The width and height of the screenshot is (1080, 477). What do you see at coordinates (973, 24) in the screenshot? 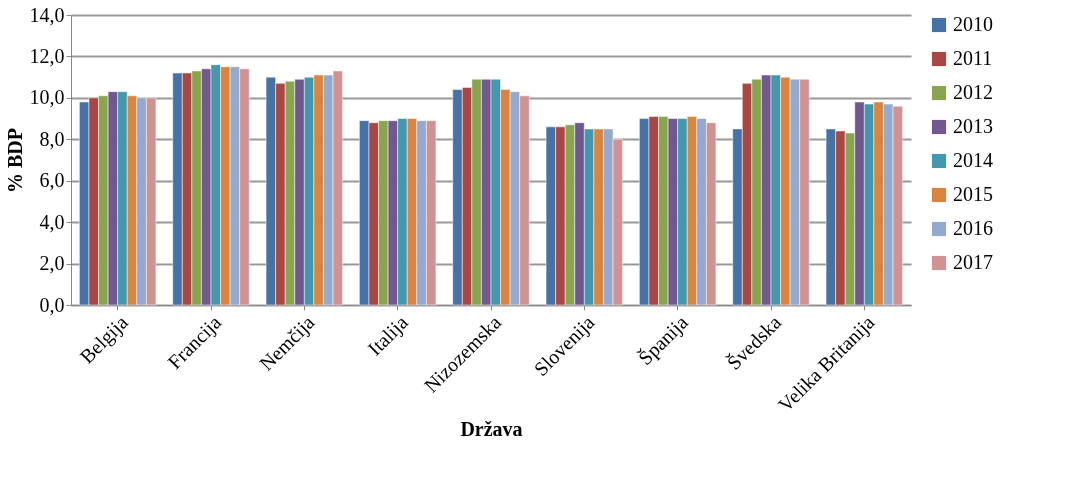
I see `legend-label: 2010` at bounding box center [973, 24].